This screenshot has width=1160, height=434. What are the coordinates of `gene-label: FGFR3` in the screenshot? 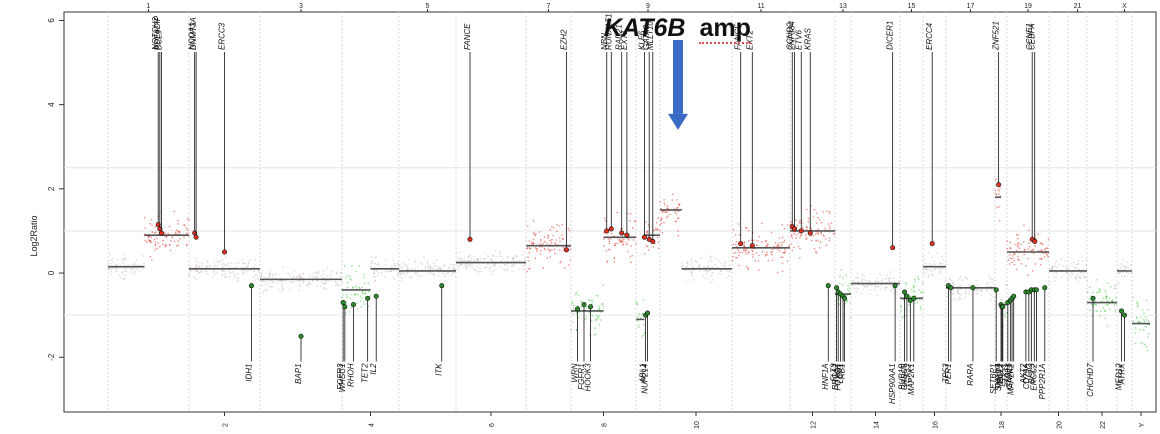 It's located at (340, 376).